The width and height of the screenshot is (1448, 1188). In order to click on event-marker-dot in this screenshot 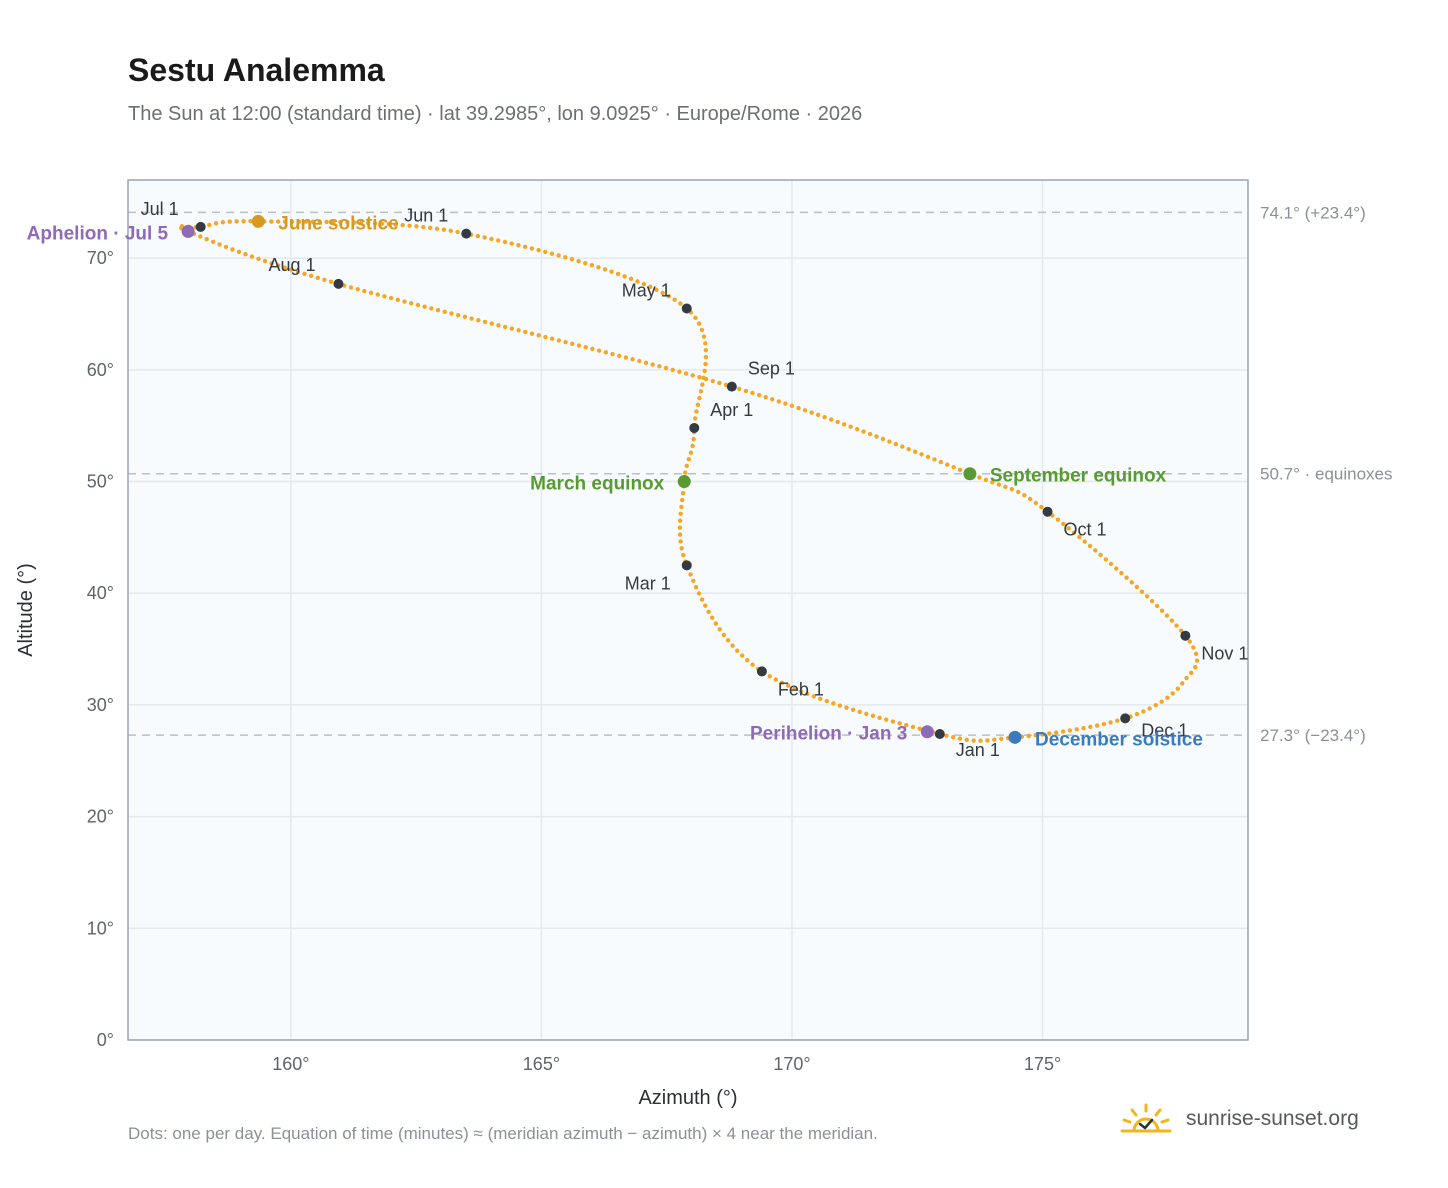, I will do `click(1015, 737)`.